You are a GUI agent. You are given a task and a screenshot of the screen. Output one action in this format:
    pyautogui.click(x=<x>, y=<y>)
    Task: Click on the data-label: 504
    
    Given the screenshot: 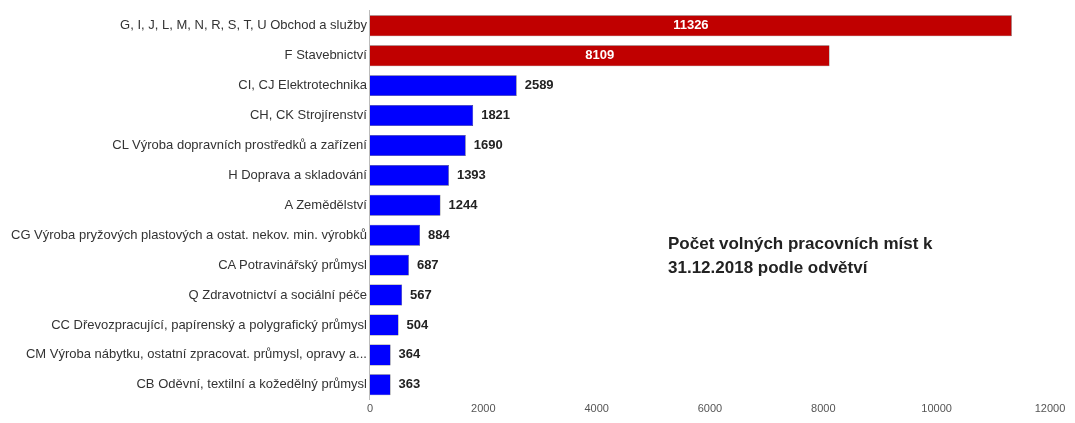 What is the action you would take?
    pyautogui.click(x=417, y=324)
    